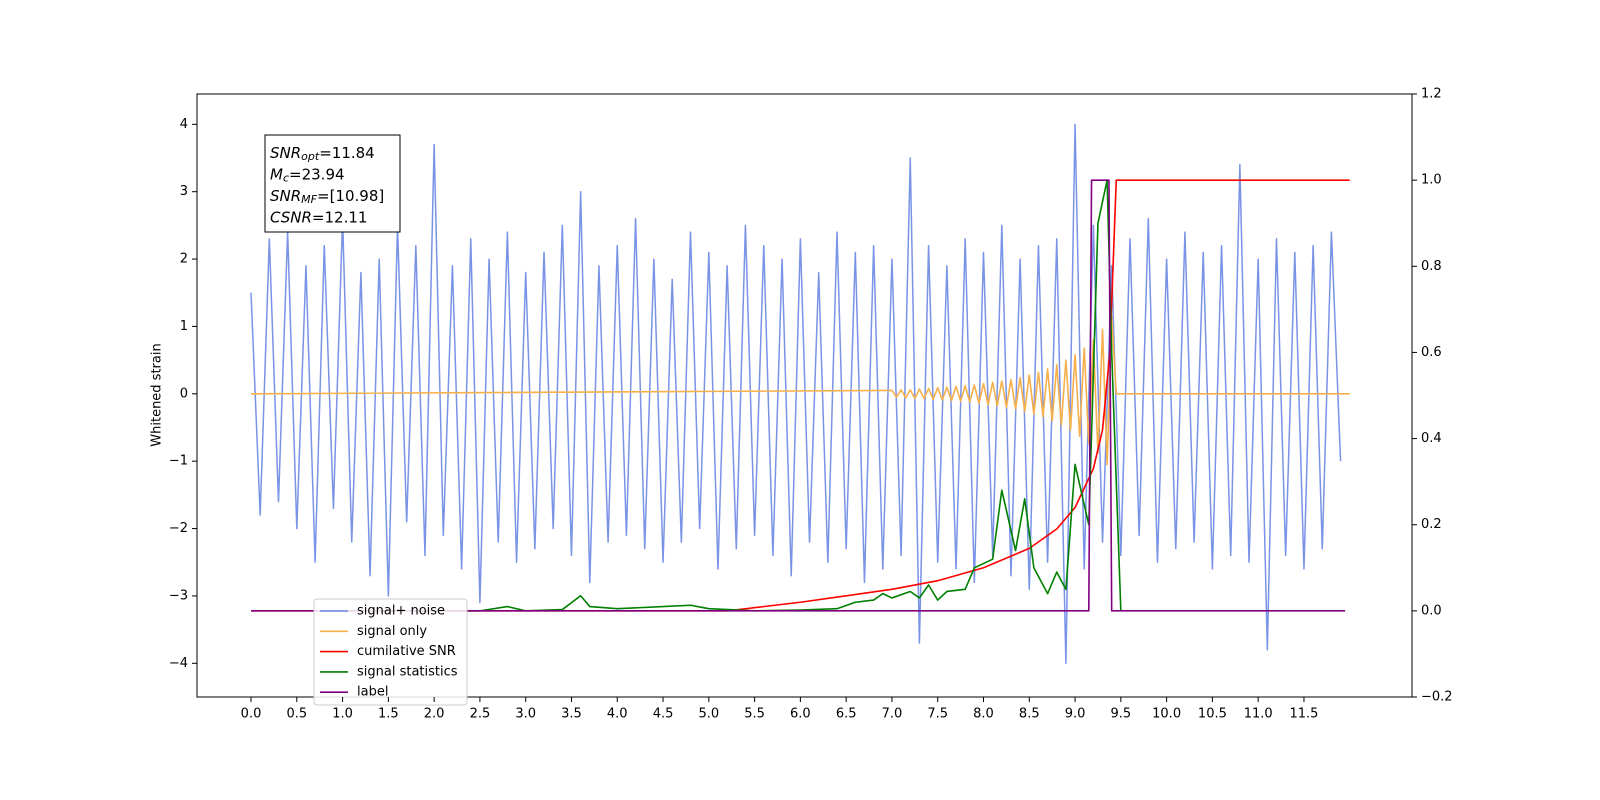 The height and width of the screenshot is (800, 1600). Describe the element at coordinates (983, 714) in the screenshot. I see `x-tick-label: 8.0` at that location.